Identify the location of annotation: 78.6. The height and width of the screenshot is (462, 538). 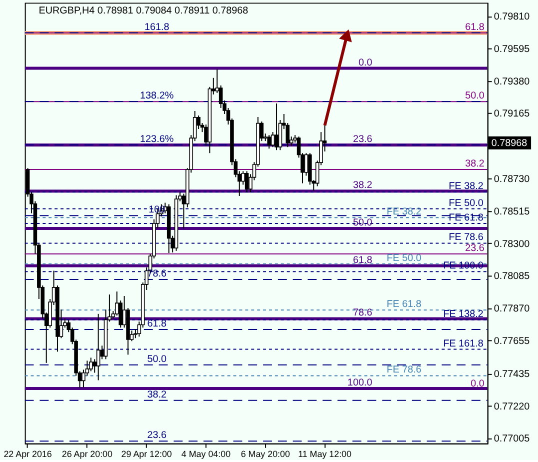
(362, 313).